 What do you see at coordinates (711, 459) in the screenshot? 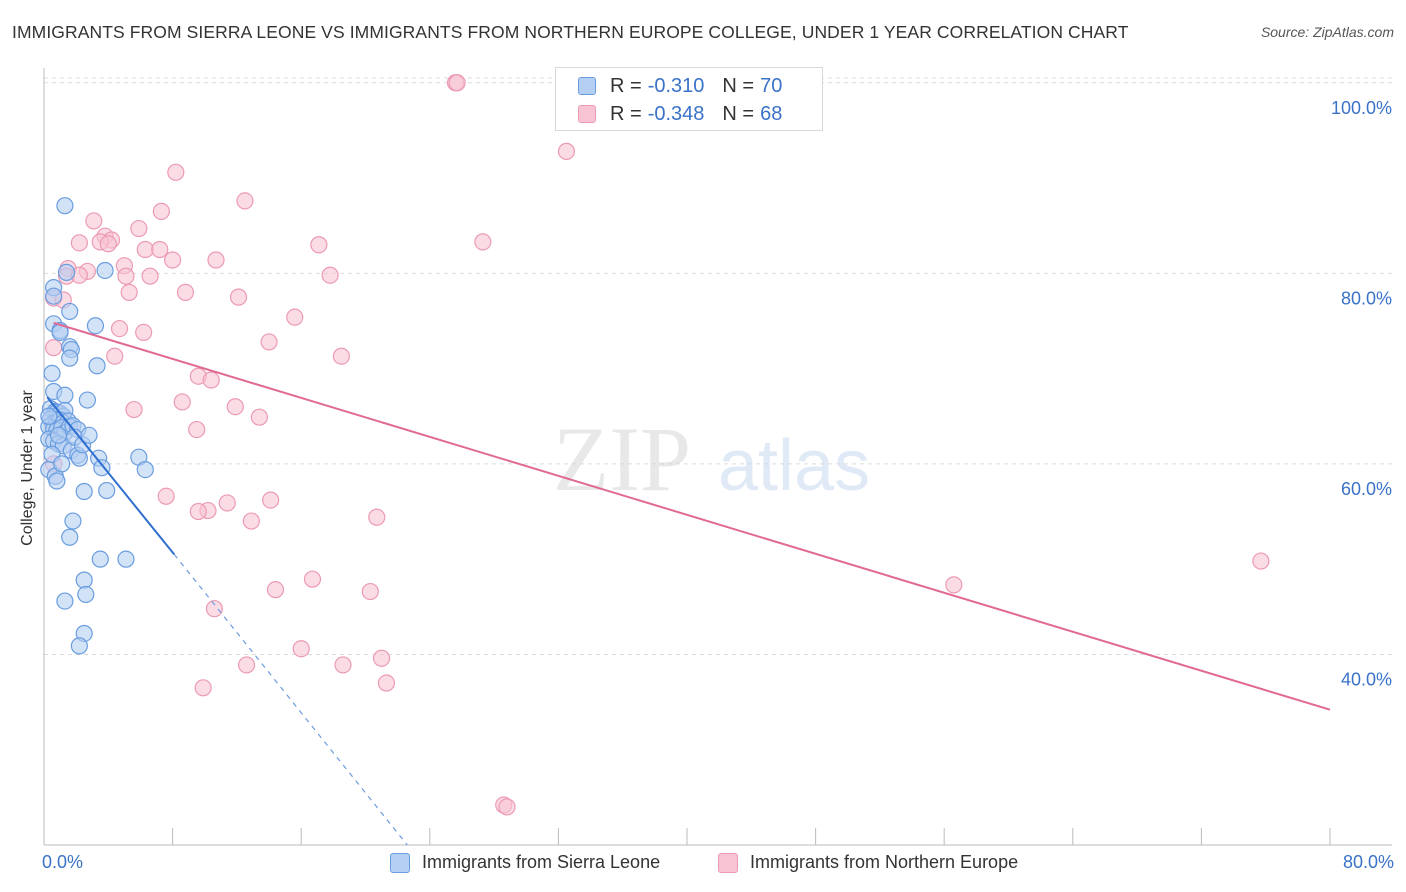
I see `watermark: ZIP atlas` at bounding box center [711, 459].